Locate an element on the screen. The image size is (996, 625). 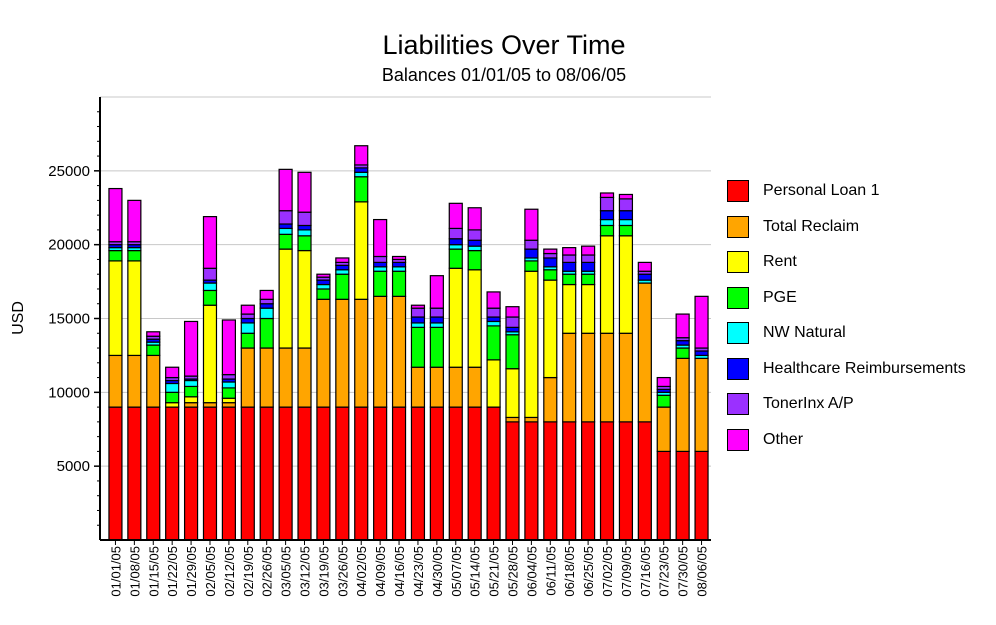
x-tick-label: 04/23/05 is located at coordinates (418, 571).